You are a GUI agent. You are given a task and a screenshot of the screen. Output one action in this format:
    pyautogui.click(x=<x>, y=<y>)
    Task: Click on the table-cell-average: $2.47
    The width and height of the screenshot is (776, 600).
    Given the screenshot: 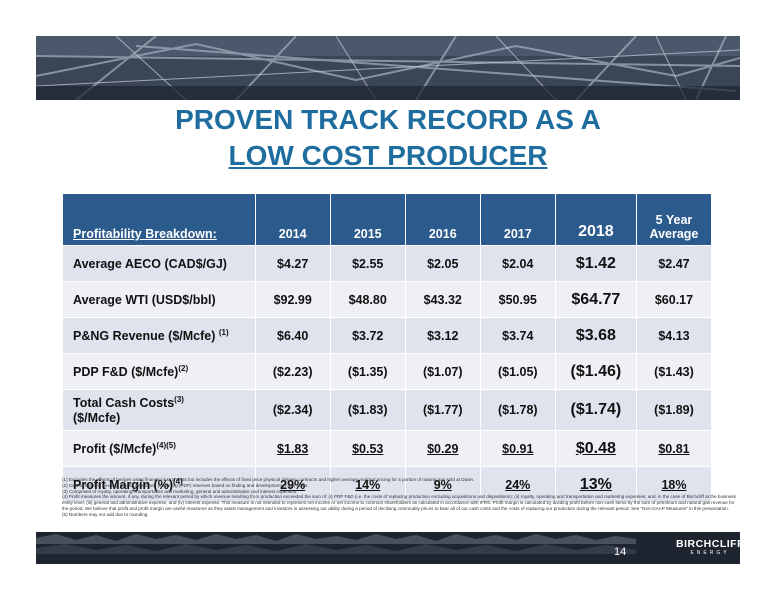 What is the action you would take?
    pyautogui.click(x=674, y=263)
    